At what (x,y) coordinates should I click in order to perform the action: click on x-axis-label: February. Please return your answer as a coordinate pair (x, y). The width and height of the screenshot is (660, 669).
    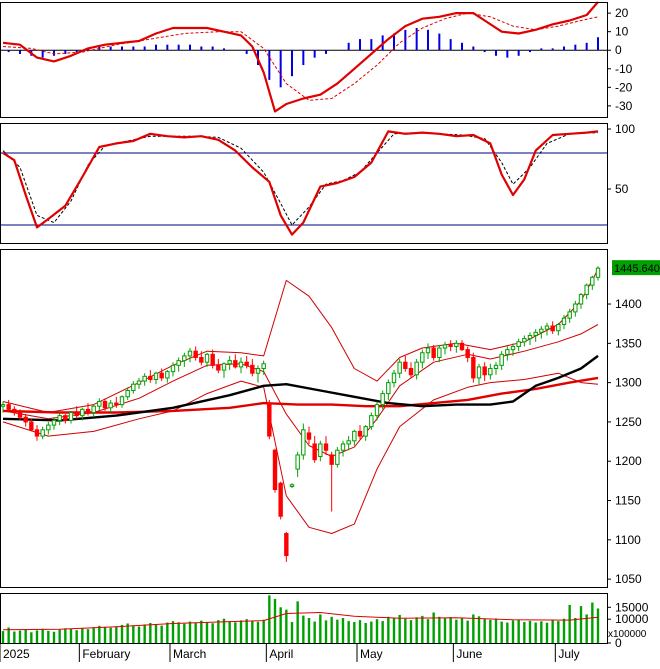
    Looking at the image, I should click on (106, 654).